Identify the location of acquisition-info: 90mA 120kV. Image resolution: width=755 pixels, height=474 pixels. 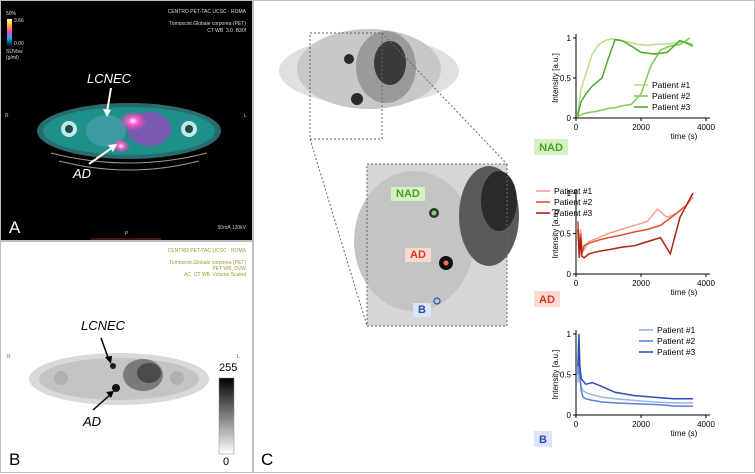
(231, 228).